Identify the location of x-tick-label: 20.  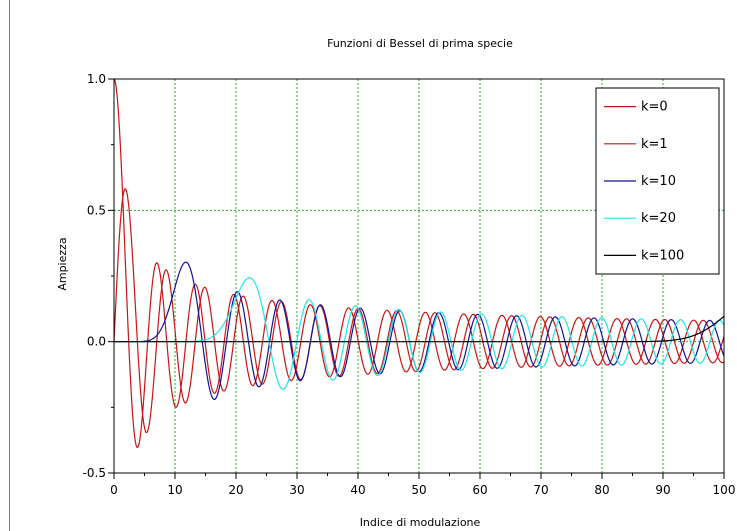
(235, 490).